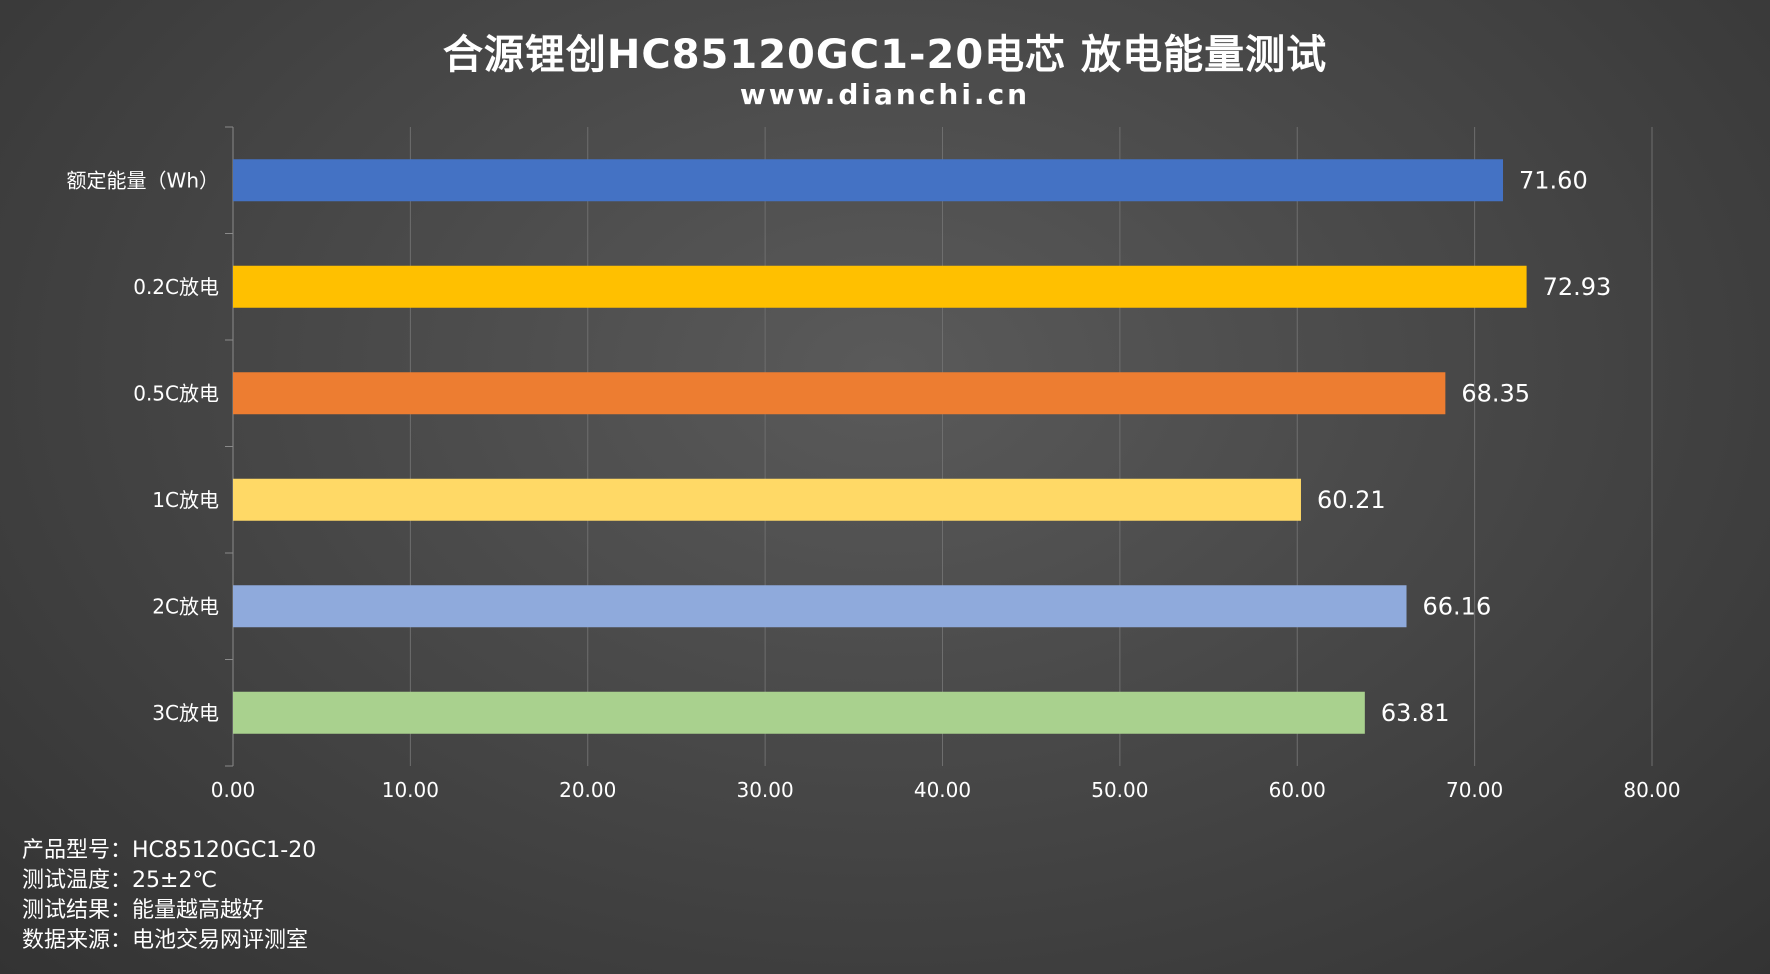 Image resolution: width=1770 pixels, height=974 pixels. What do you see at coordinates (587, 790) in the screenshot?
I see `x-tick-label: 20.00` at bounding box center [587, 790].